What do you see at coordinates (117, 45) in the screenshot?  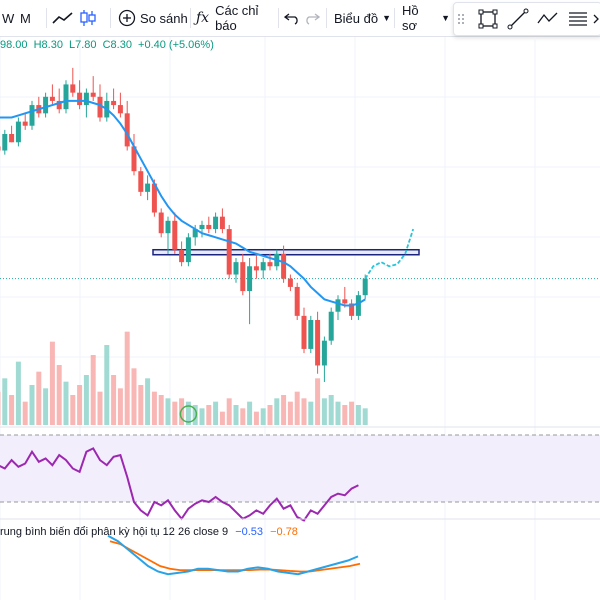 I see `ohlc-close: C8.30` at bounding box center [117, 45].